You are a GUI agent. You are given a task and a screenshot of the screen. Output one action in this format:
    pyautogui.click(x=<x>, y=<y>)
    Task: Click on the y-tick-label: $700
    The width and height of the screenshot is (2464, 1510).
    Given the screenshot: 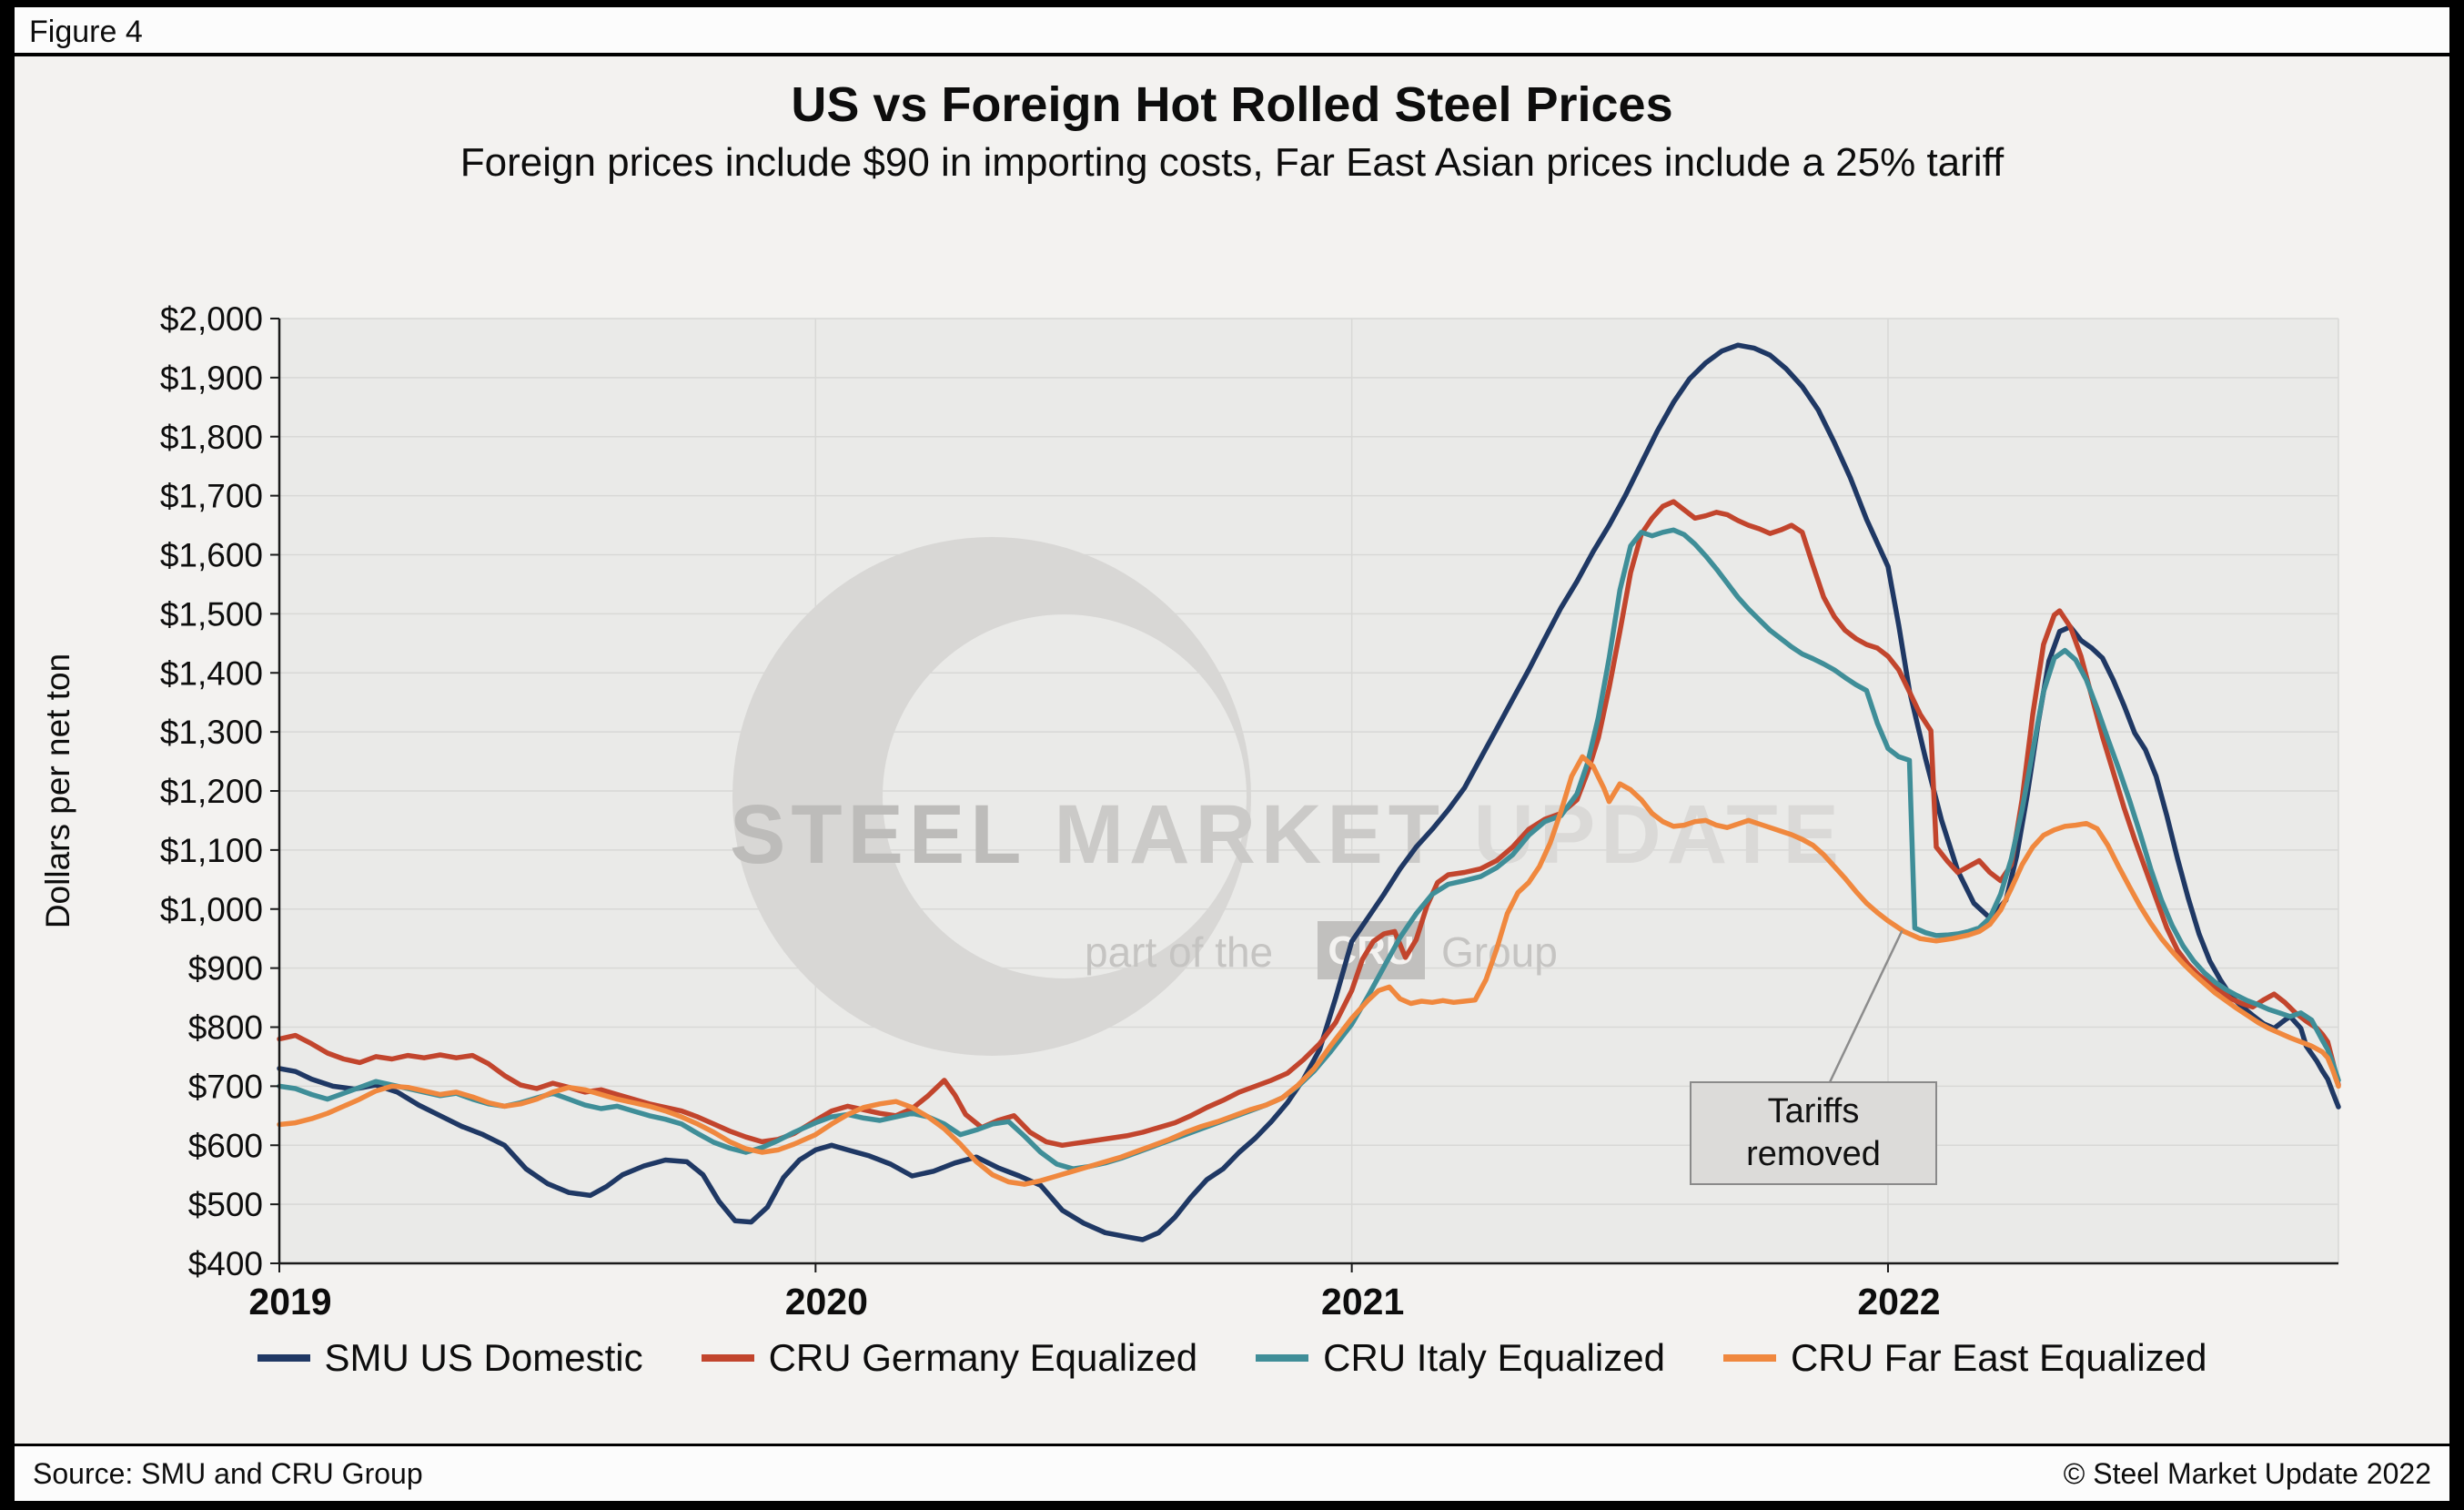 What is the action you would take?
    pyautogui.click(x=225, y=1086)
    